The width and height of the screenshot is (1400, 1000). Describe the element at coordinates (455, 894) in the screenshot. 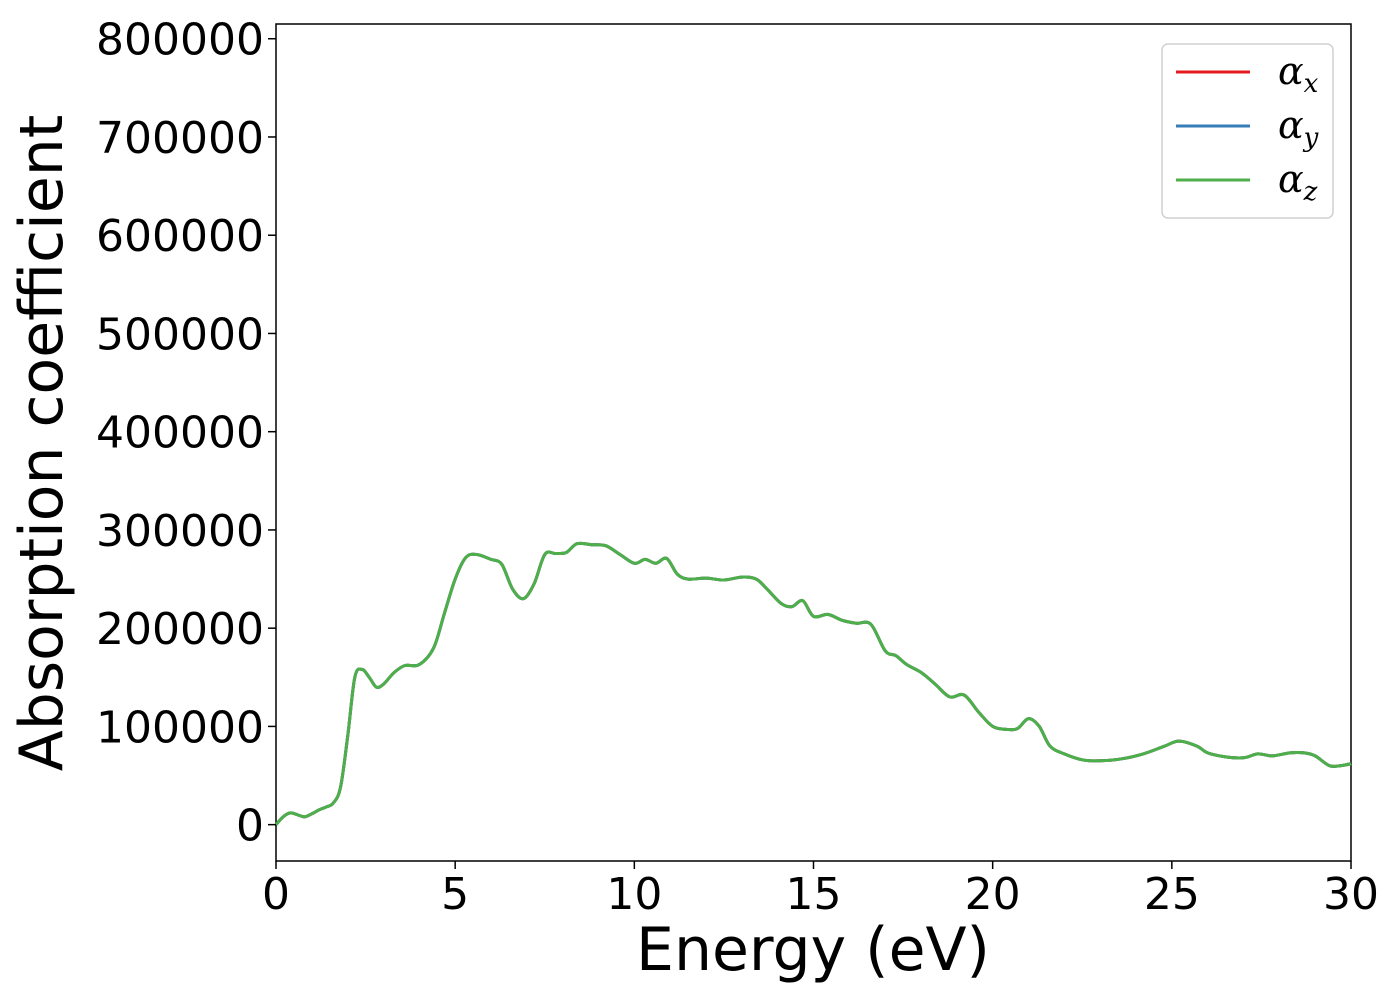

I see `x-tick-label: 5` at that location.